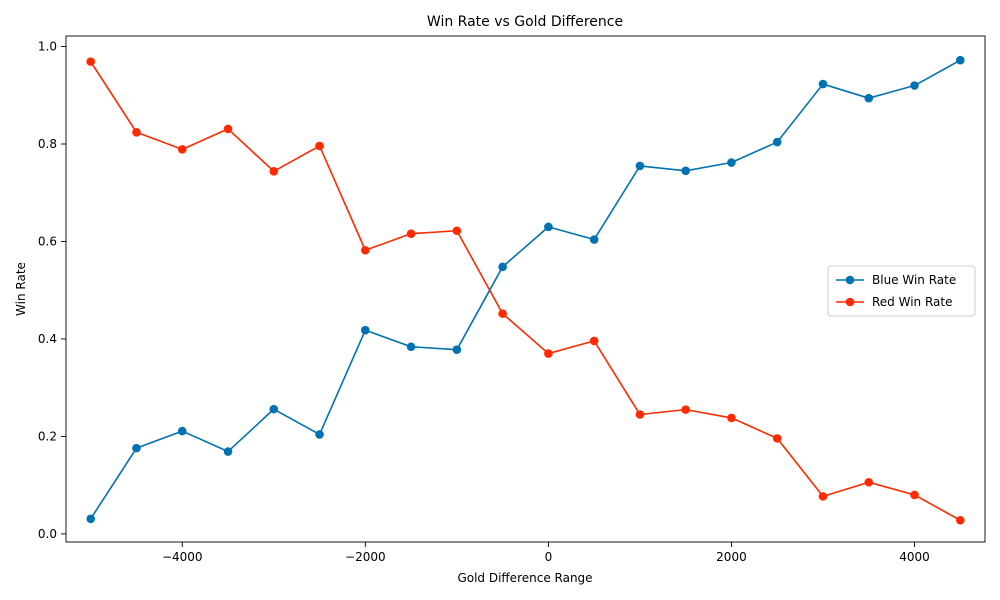 This screenshot has width=1000, height=600. What do you see at coordinates (365, 557) in the screenshot?
I see `x-tick-label: −2000` at bounding box center [365, 557].